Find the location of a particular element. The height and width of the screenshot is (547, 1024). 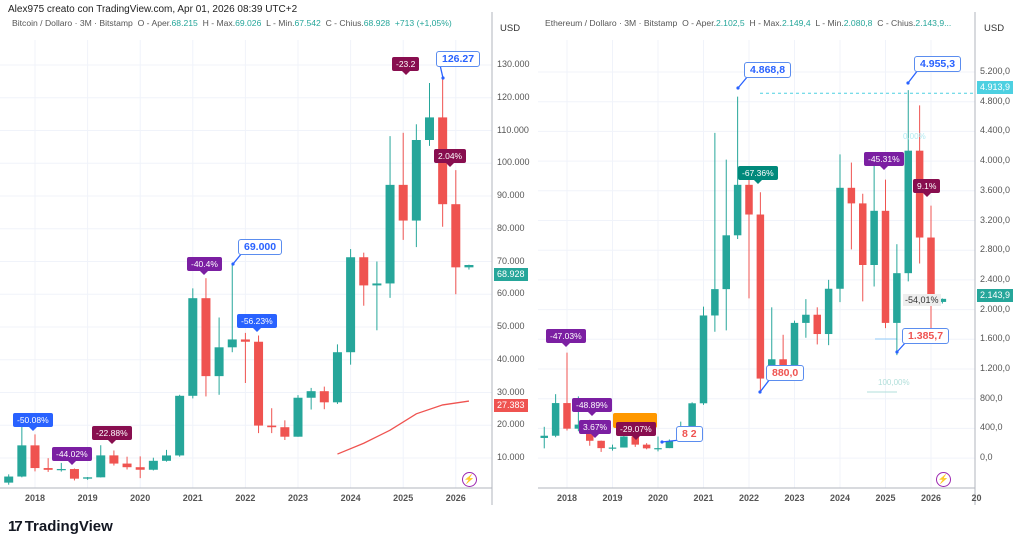

y-tick-label: 20.000 is located at coordinates (511, 424).